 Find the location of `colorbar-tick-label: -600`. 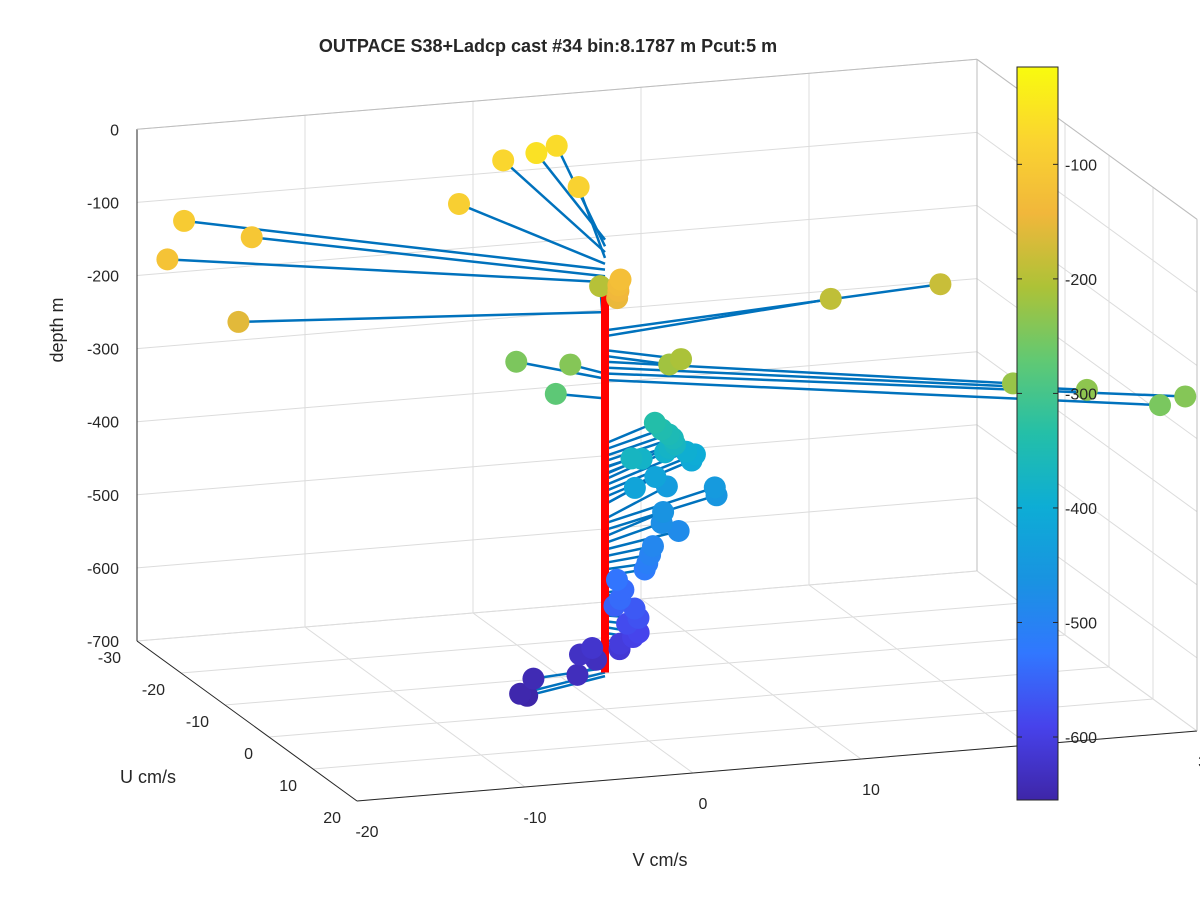

colorbar-tick-label: -600 is located at coordinates (1081, 738).